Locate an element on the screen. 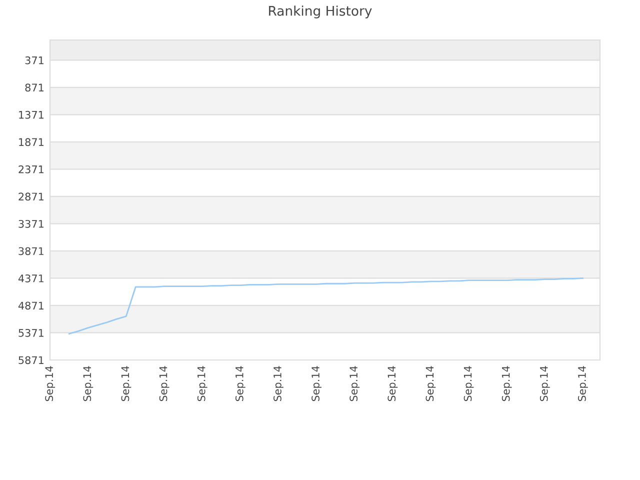 Image resolution: width=640 pixels, height=480 pixels. line-series is located at coordinates (326, 305).